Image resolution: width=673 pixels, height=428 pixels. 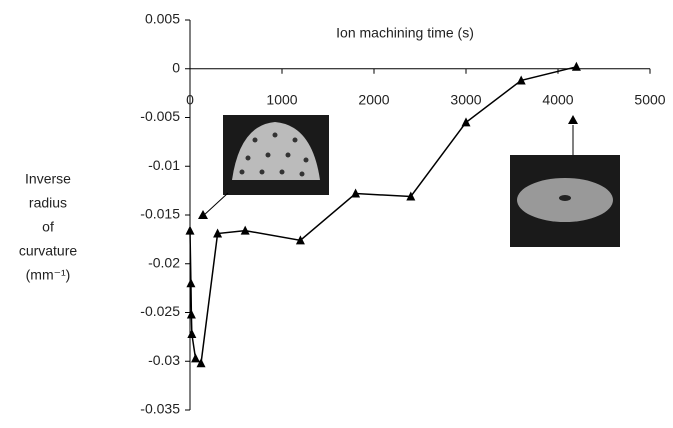 I want to click on inset-image-flat, so click(x=565, y=181).